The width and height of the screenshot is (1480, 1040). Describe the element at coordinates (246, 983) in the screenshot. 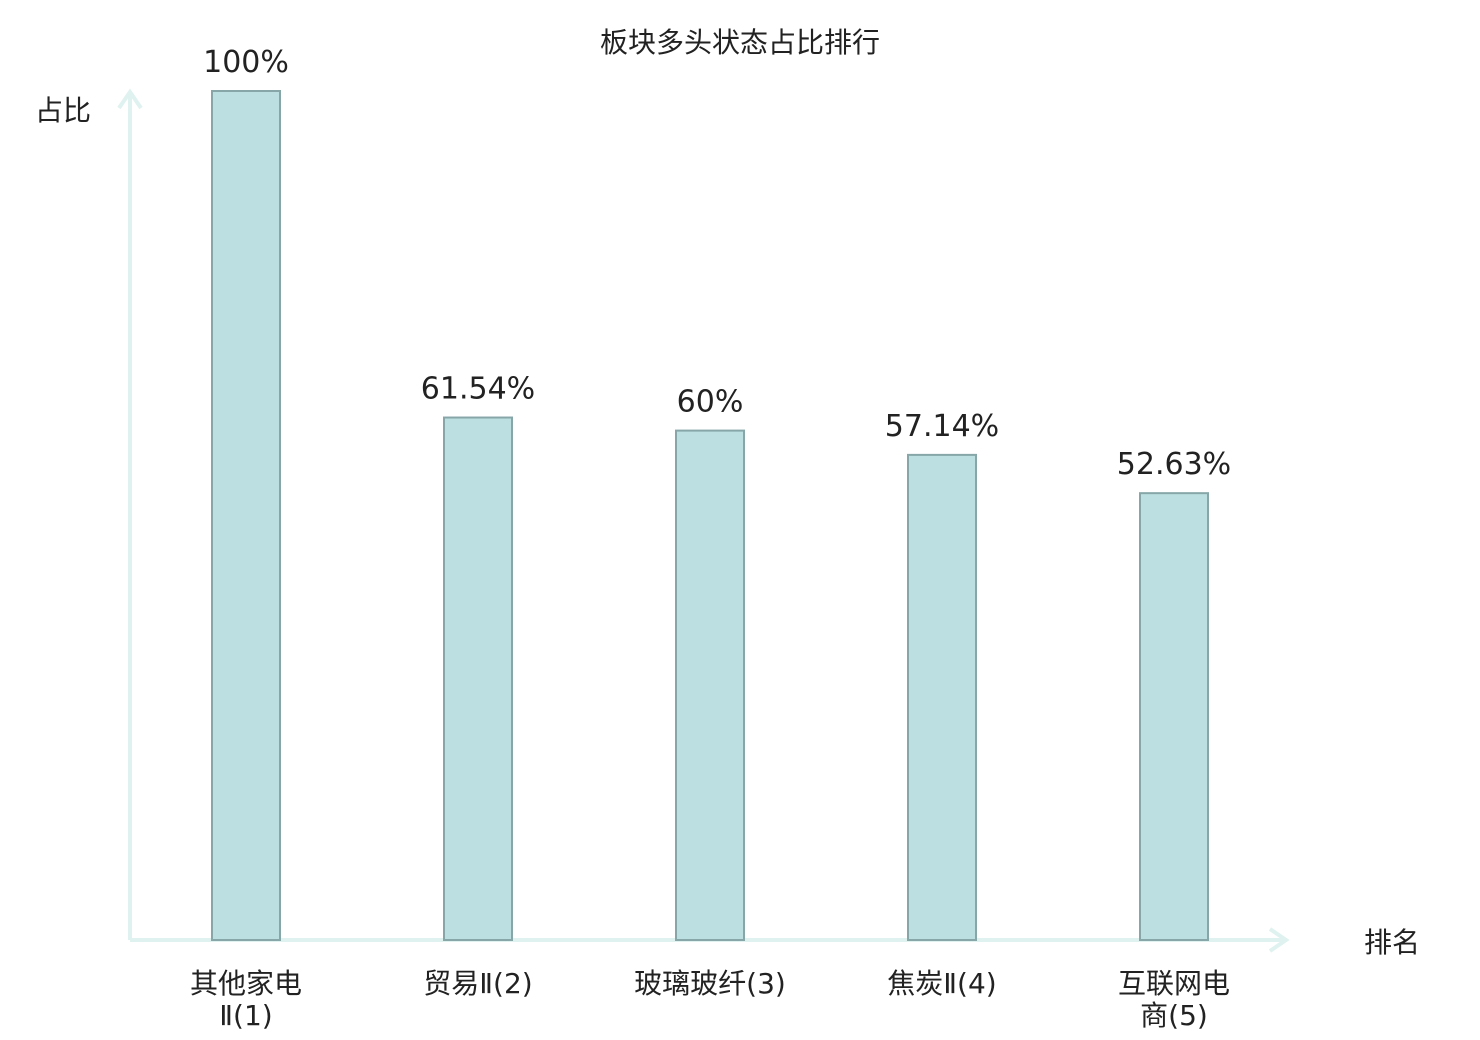

I see `category-label: 其他家电` at that location.